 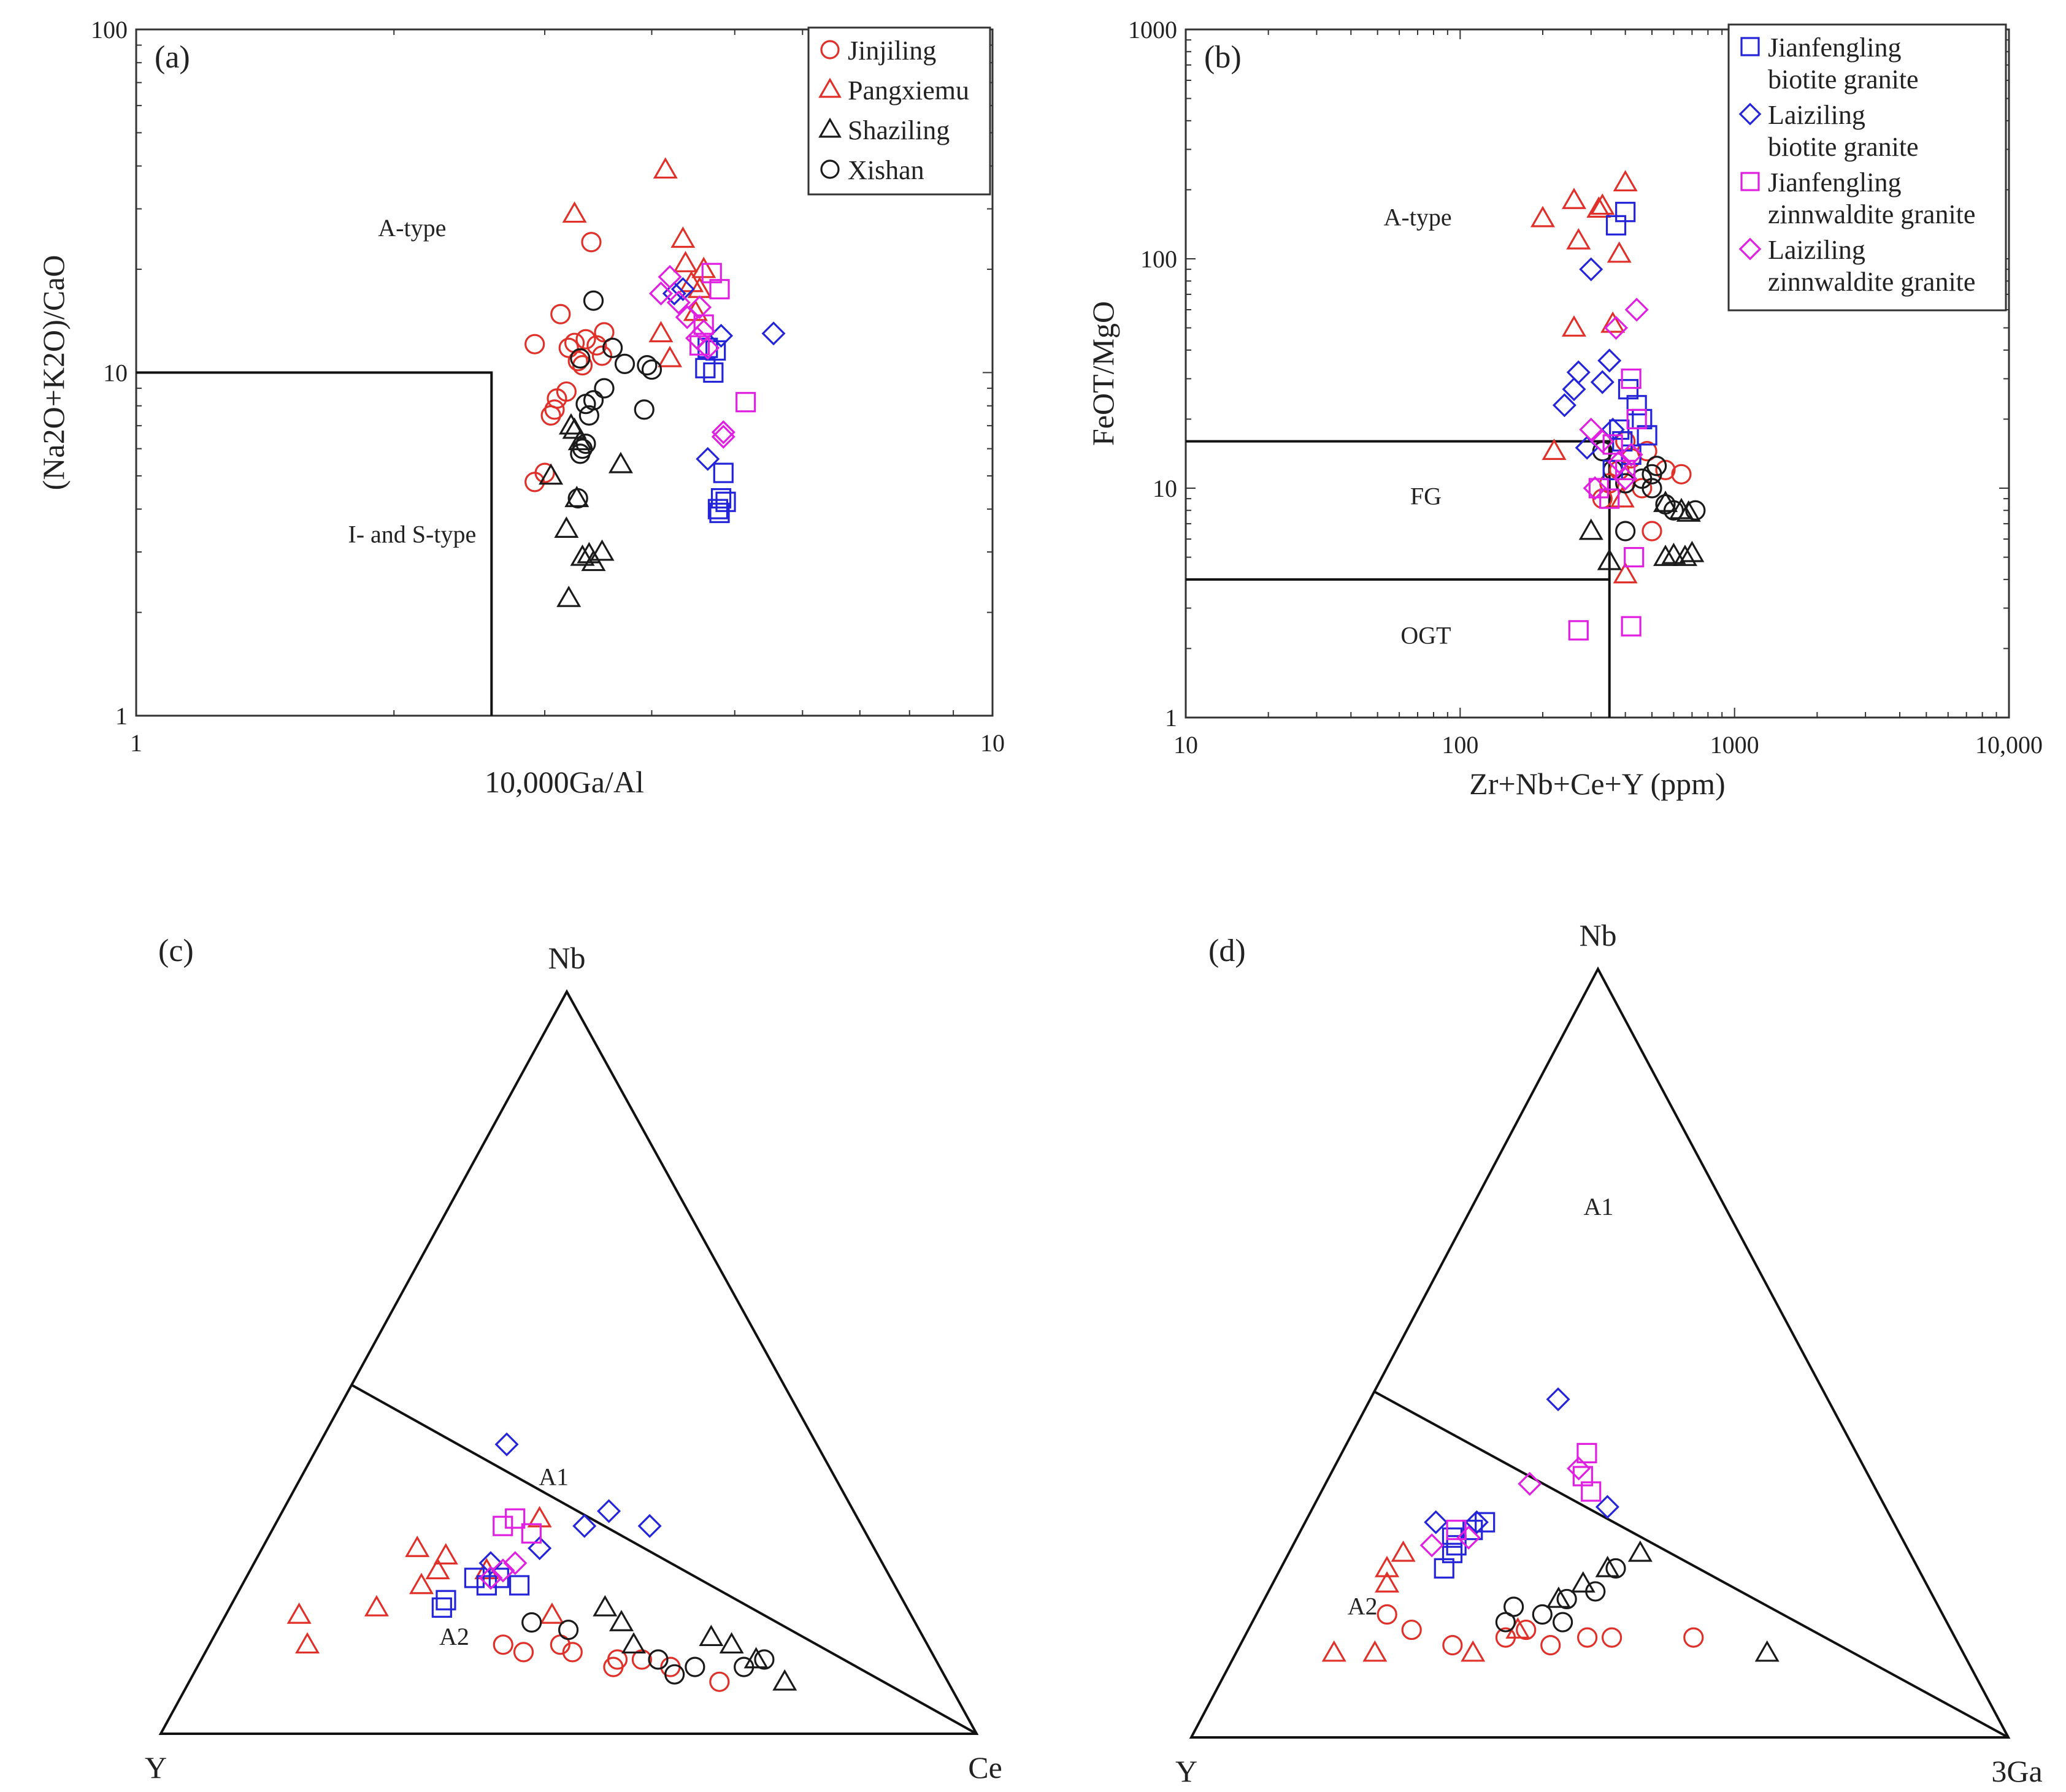 I want to click on series-shaziling, so click(x=1663, y=1601).